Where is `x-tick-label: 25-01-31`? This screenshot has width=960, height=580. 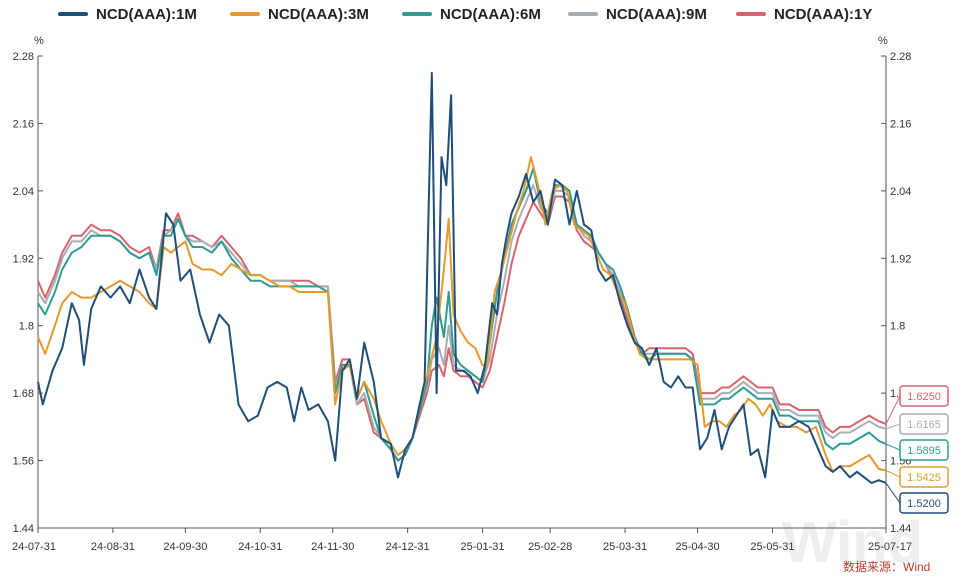
x-tick-label: 25-01-31 is located at coordinates (483, 547).